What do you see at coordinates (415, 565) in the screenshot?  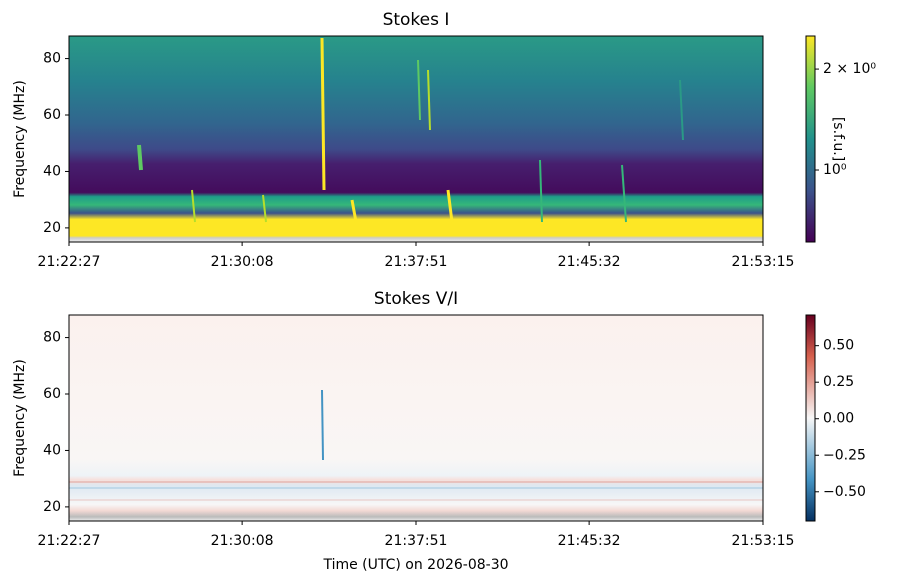 I see `x-axis-label: Time (UTC) on 2026-08-30` at bounding box center [415, 565].